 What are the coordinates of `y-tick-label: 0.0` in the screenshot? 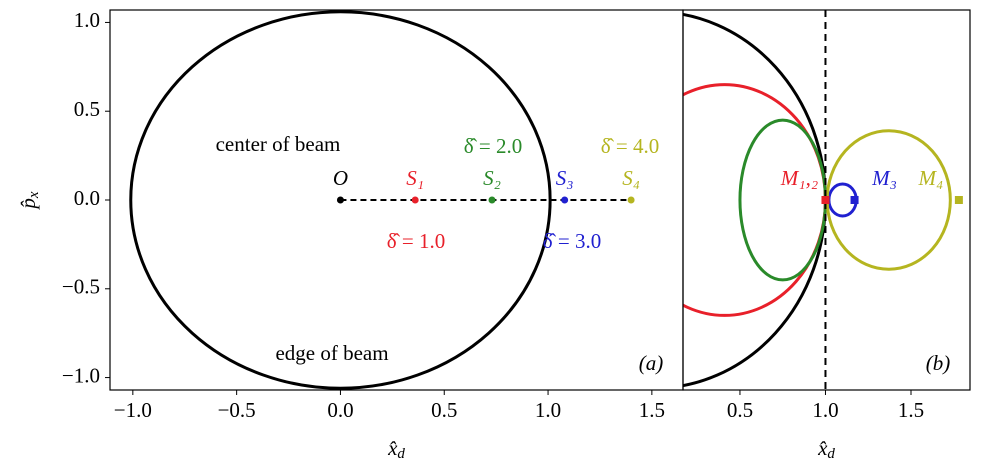 It's located at (87, 198).